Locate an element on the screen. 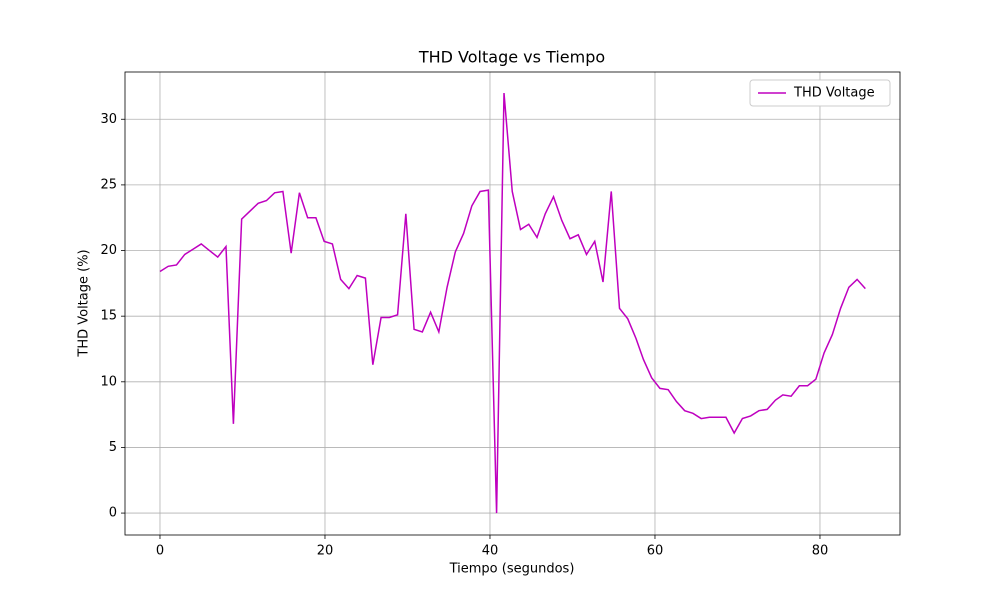 The width and height of the screenshot is (1000, 600). y-tick-label: 25 is located at coordinates (108, 184).